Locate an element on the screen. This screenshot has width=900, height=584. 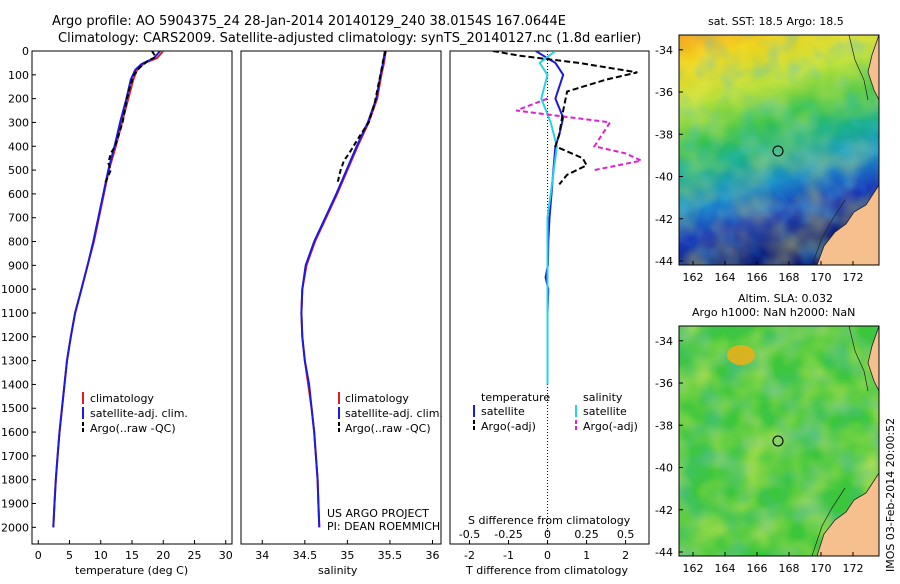
sst-map-frame is located at coordinates (779, 150).